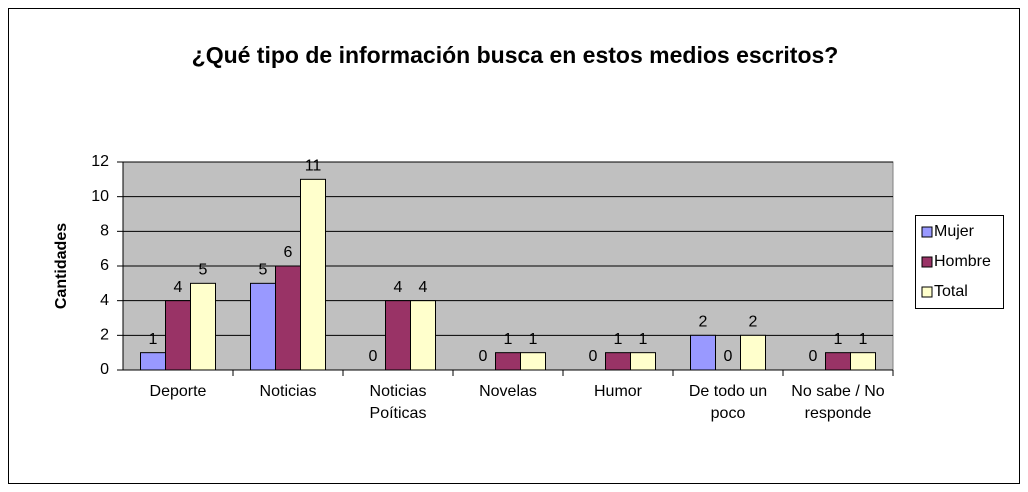 Image resolution: width=1028 pixels, height=492 pixels. Describe the element at coordinates (104, 335) in the screenshot. I see `y-tick-label: 2` at that location.